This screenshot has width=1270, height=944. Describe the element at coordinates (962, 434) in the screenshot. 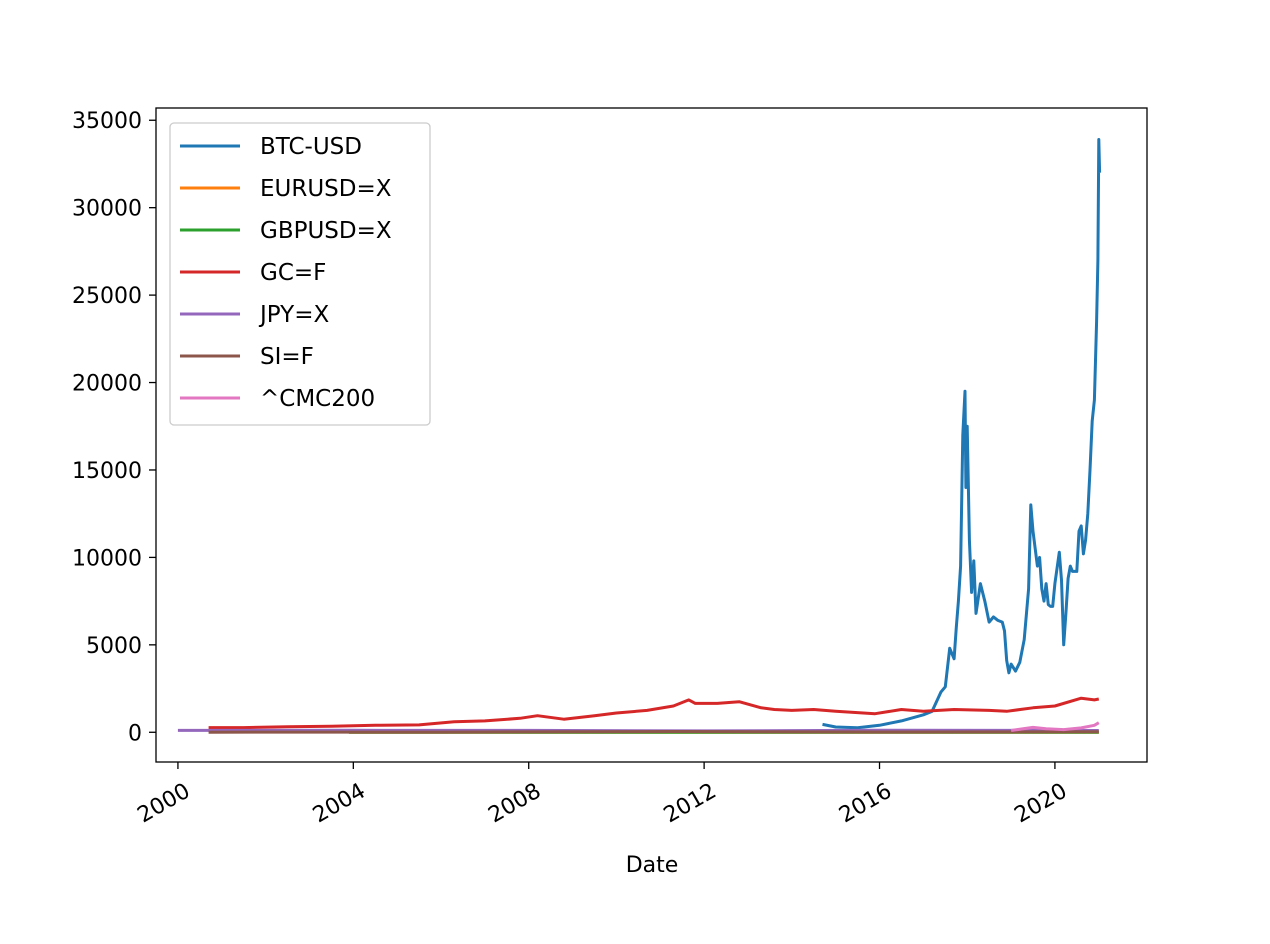

I see `series-line-btc-usd` at that location.